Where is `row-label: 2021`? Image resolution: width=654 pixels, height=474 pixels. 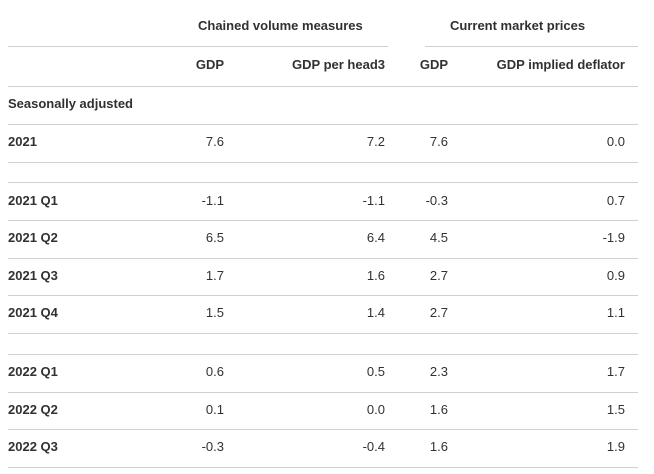 row-label: 2021 is located at coordinates (22, 141).